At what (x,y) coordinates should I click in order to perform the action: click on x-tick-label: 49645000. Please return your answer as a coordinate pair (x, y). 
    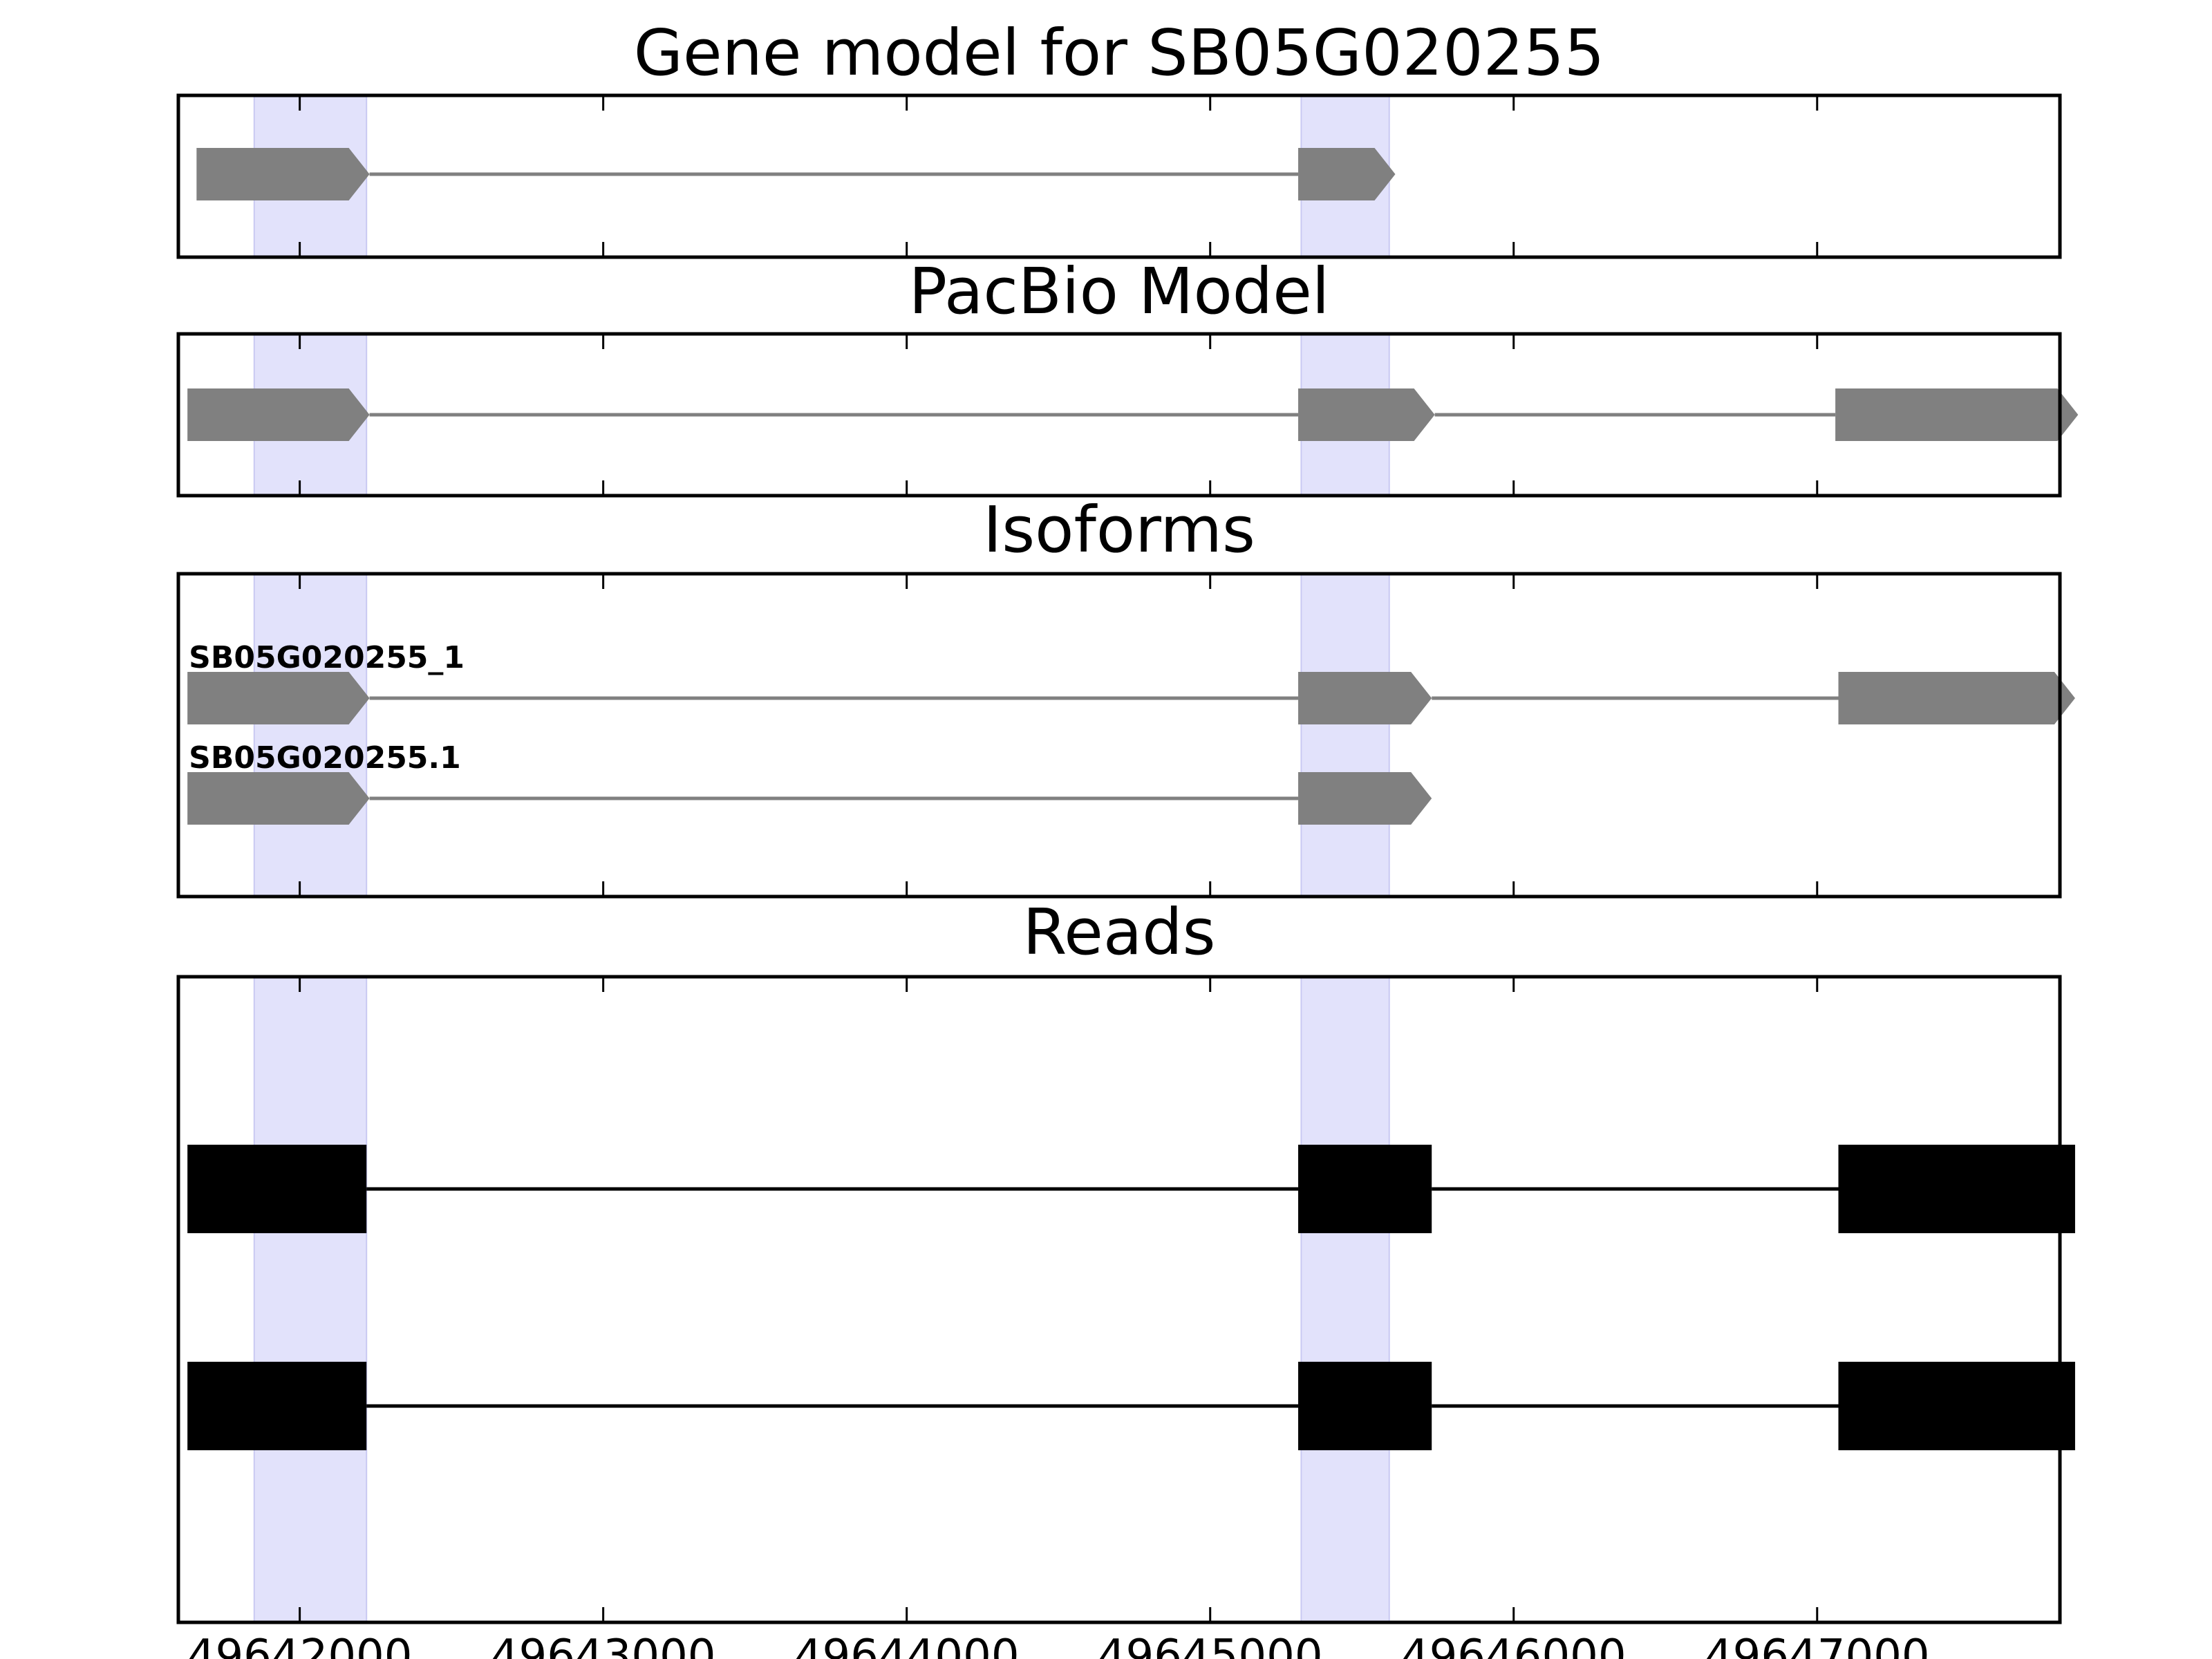
    Looking at the image, I should click on (1210, 1645).